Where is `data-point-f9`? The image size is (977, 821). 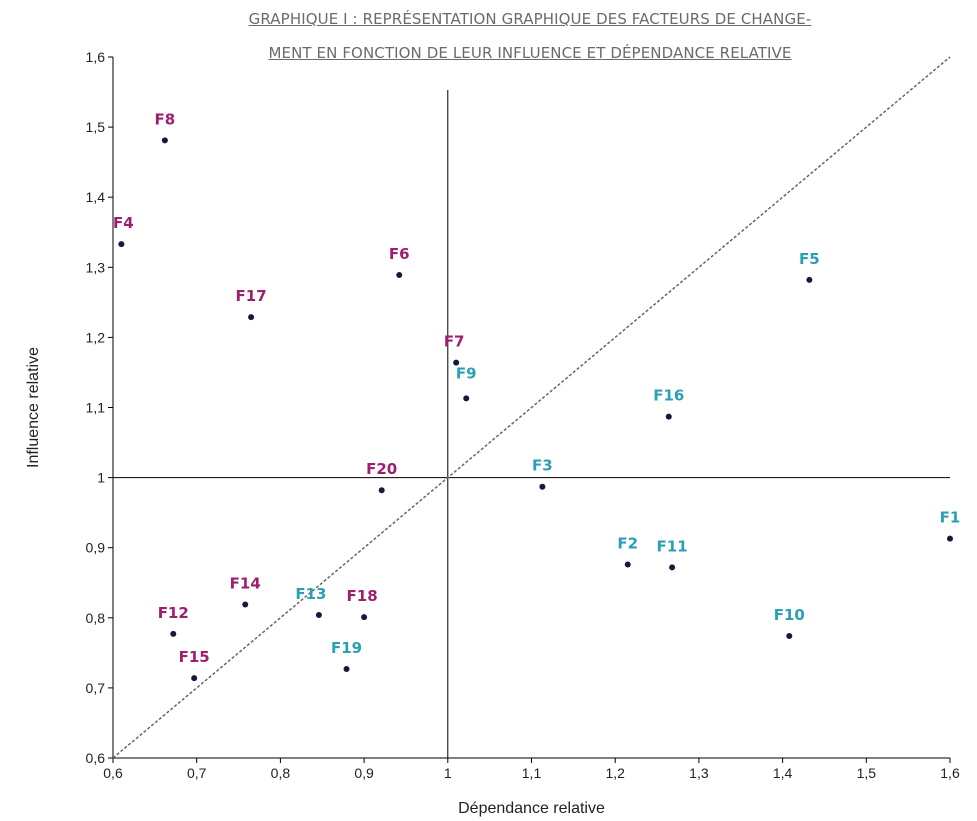
data-point-f9 is located at coordinates (466, 398).